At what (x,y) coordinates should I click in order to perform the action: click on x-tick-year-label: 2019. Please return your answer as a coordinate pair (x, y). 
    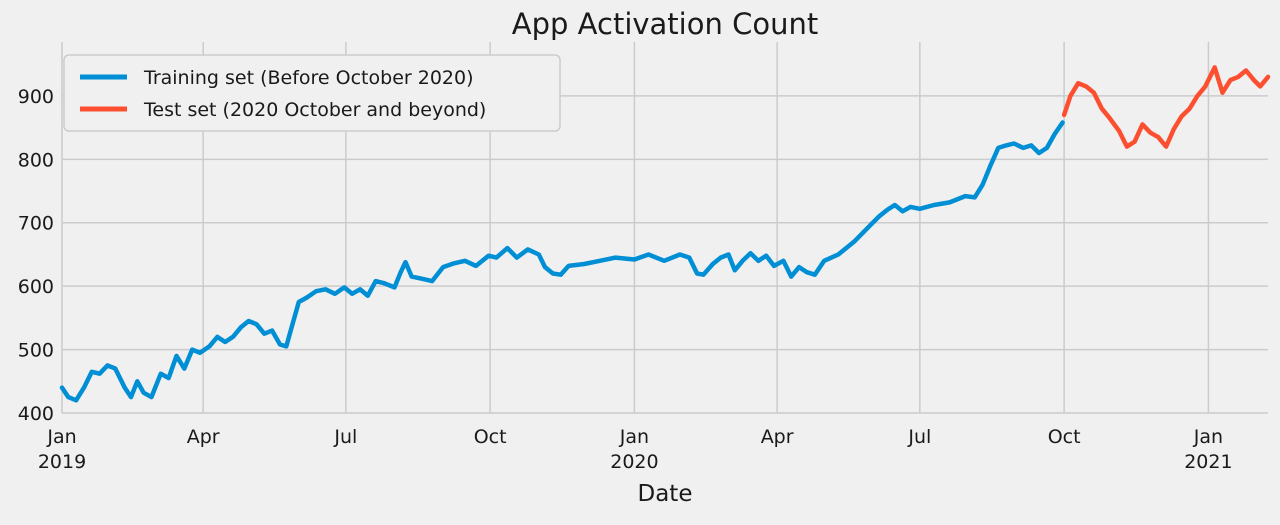
    Looking at the image, I should click on (62, 462).